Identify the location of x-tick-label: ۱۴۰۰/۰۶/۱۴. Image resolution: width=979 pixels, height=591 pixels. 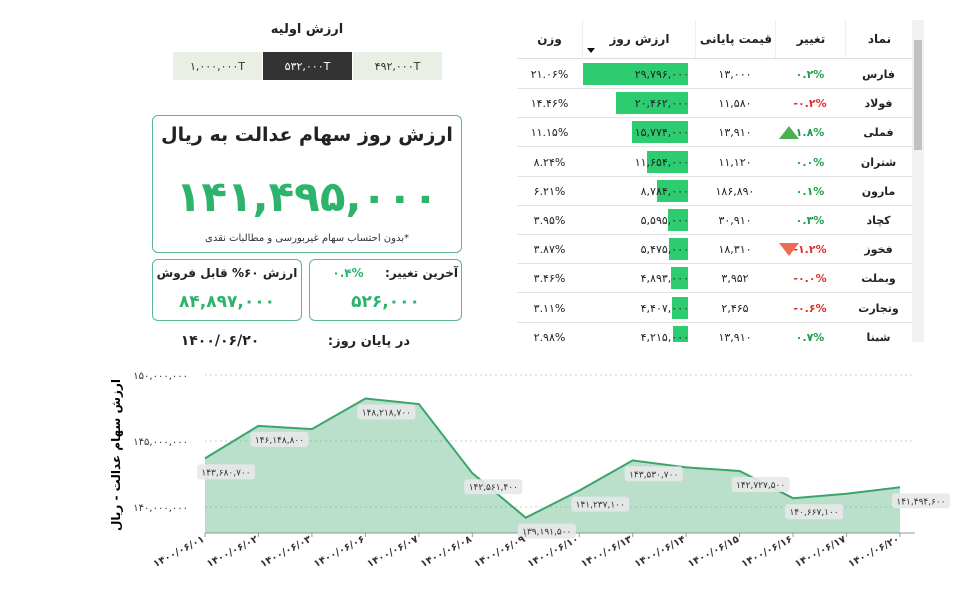
(660, 552).